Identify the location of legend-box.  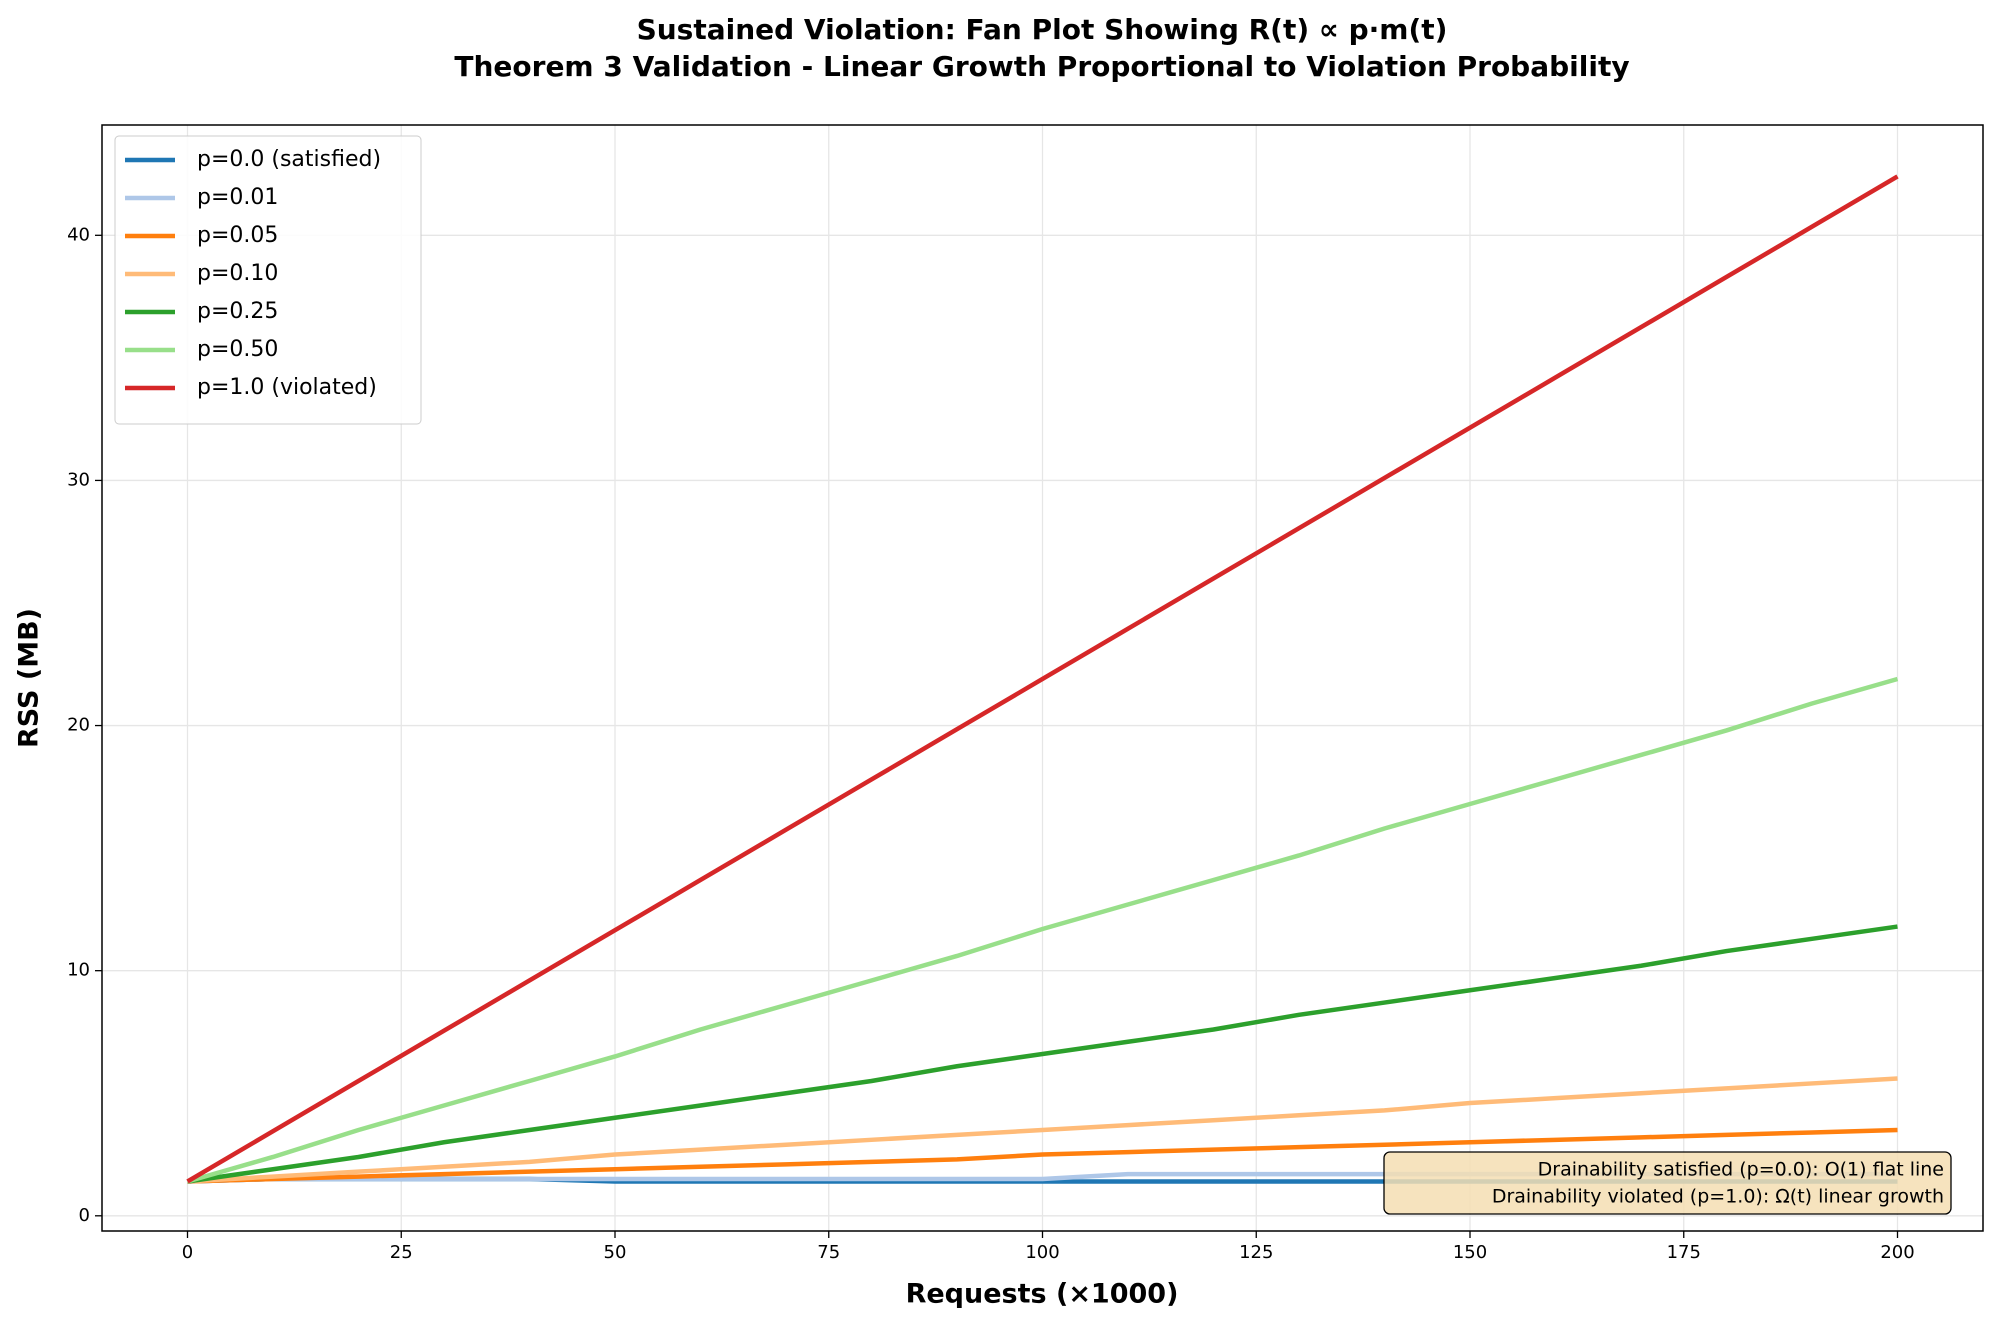
(268, 280).